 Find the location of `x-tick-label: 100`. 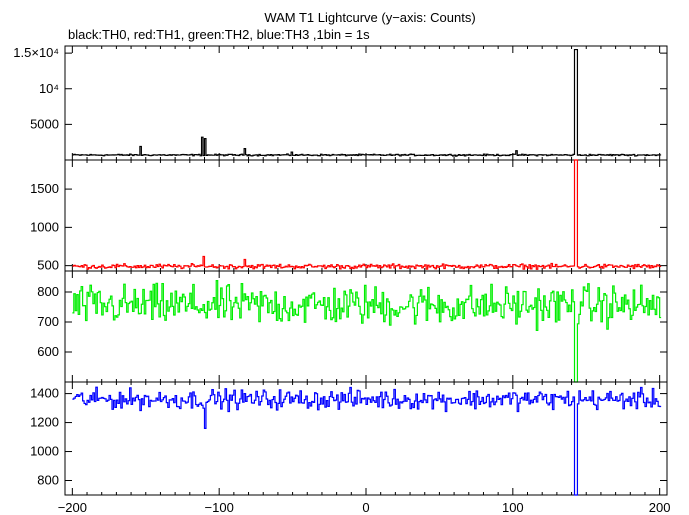

x-tick-label: 100 is located at coordinates (513, 507).